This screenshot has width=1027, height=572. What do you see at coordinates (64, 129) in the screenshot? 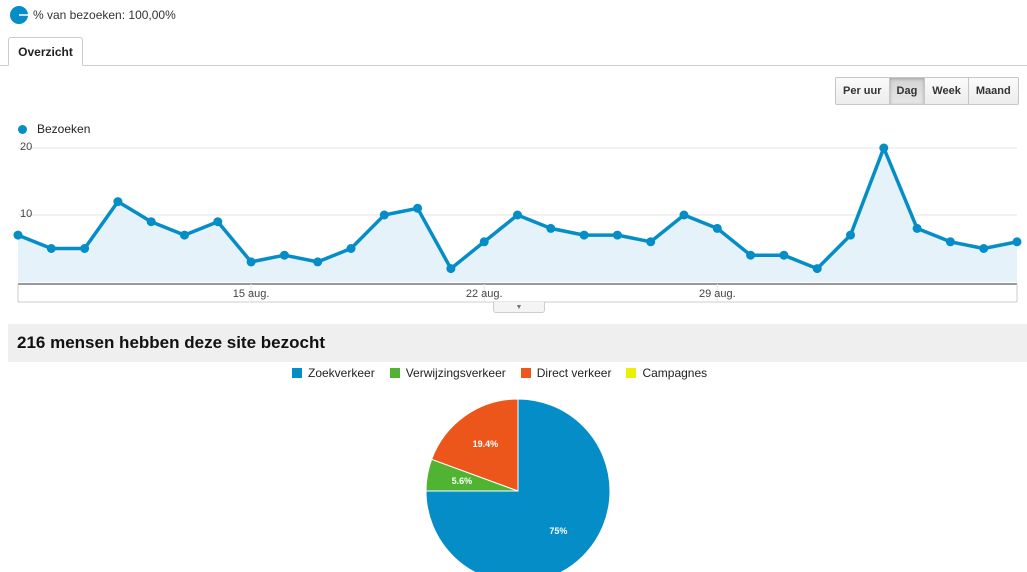
I see `legend-label-bezoeken: Bezoeken` at bounding box center [64, 129].